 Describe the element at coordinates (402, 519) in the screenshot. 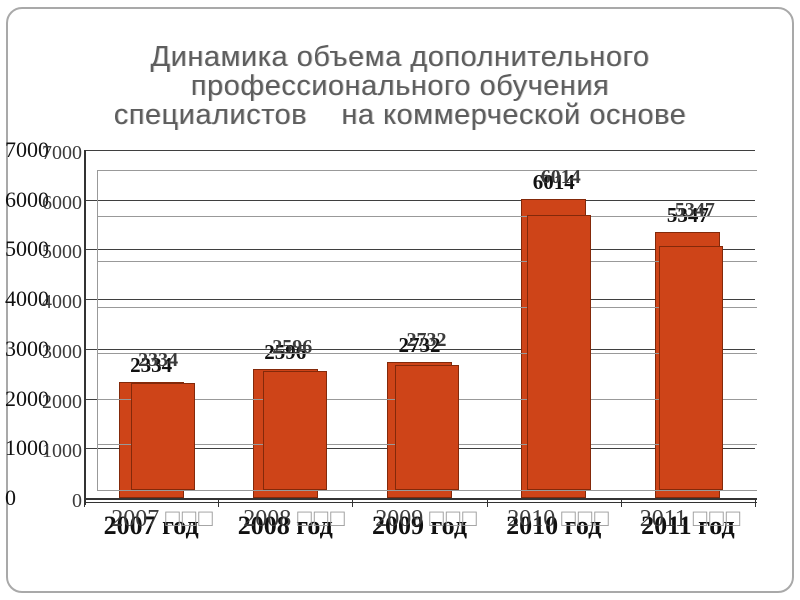

I see `ghost-year-text: 2009` at that location.